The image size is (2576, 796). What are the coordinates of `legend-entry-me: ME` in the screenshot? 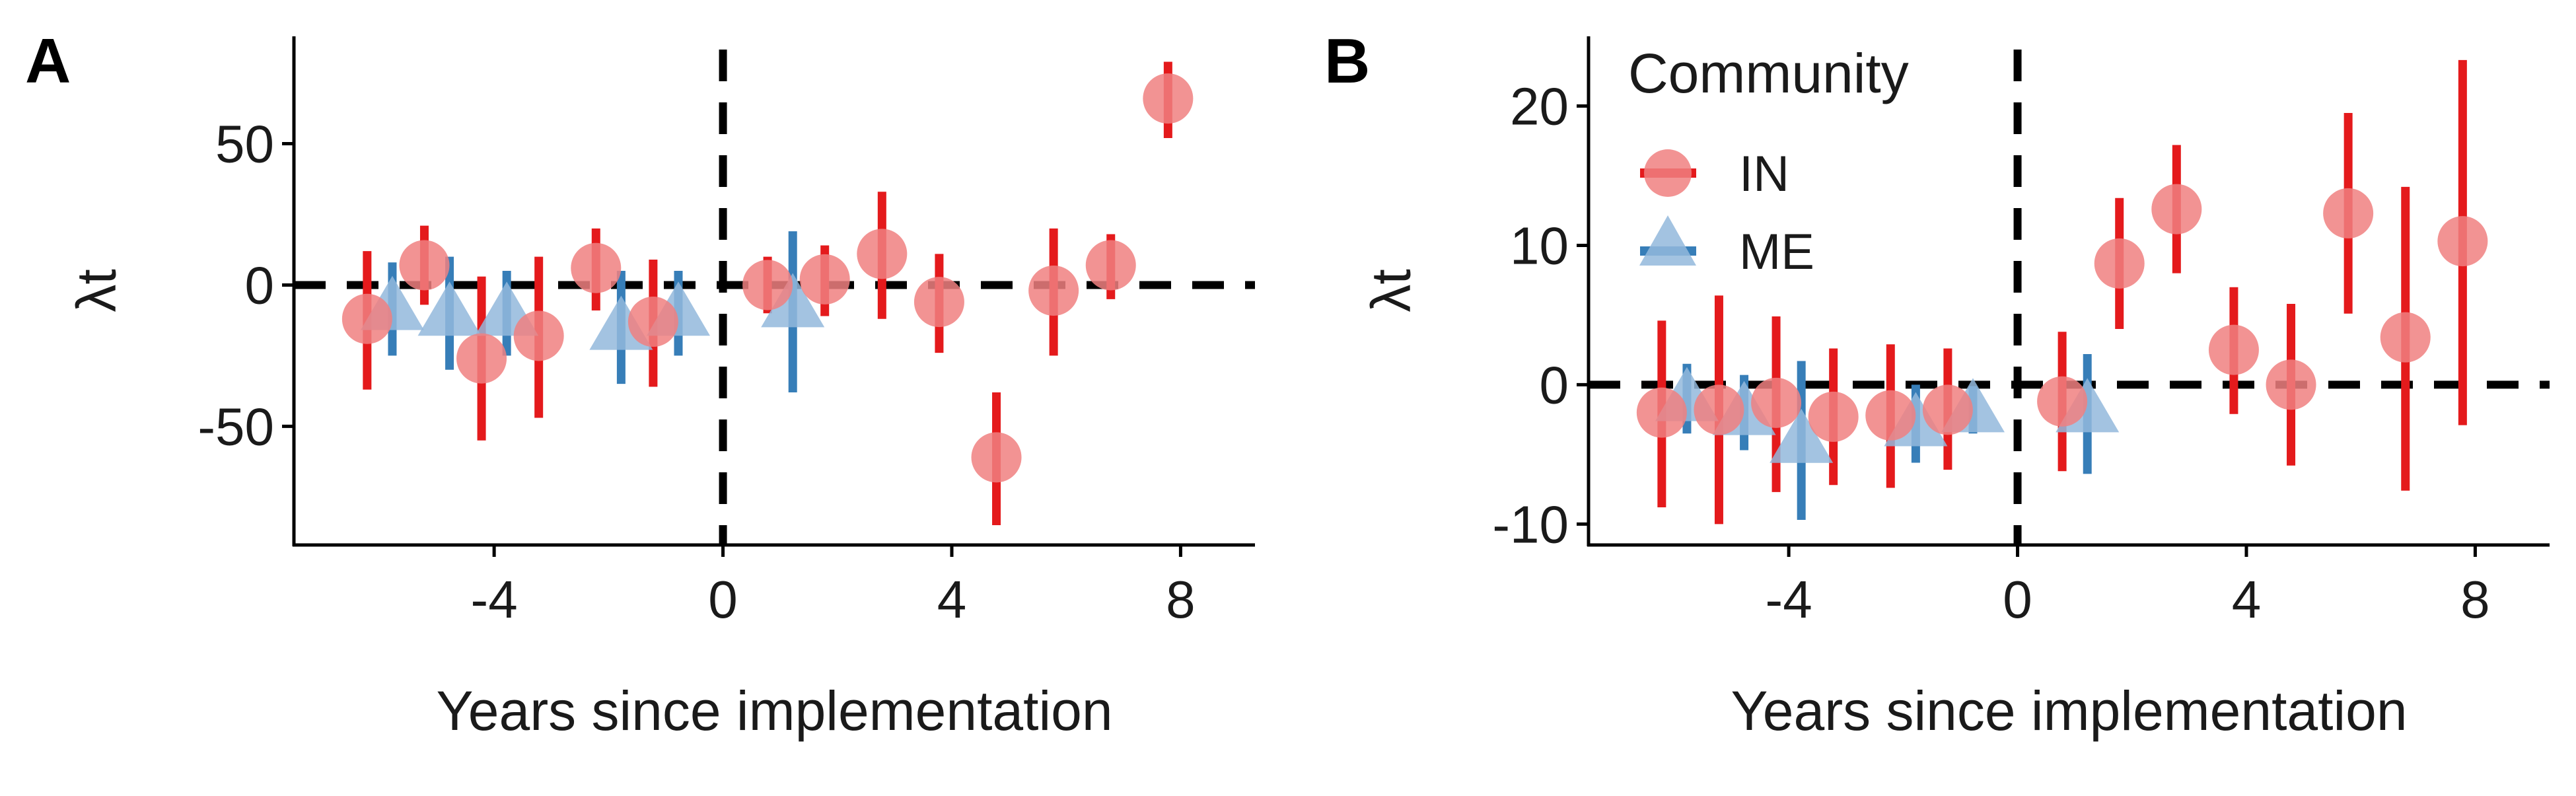 It's located at (1727, 247).